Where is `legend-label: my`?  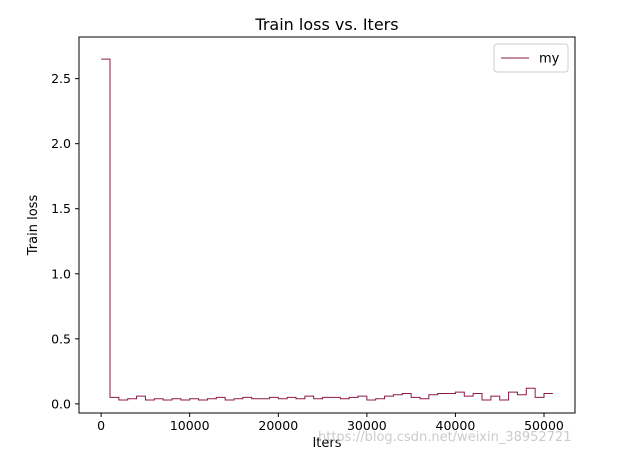 legend-label: my is located at coordinates (549, 59).